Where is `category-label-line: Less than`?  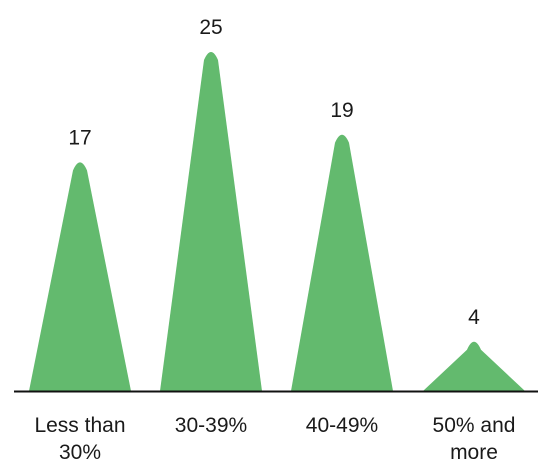
category-label-line: Less than is located at coordinates (79, 425).